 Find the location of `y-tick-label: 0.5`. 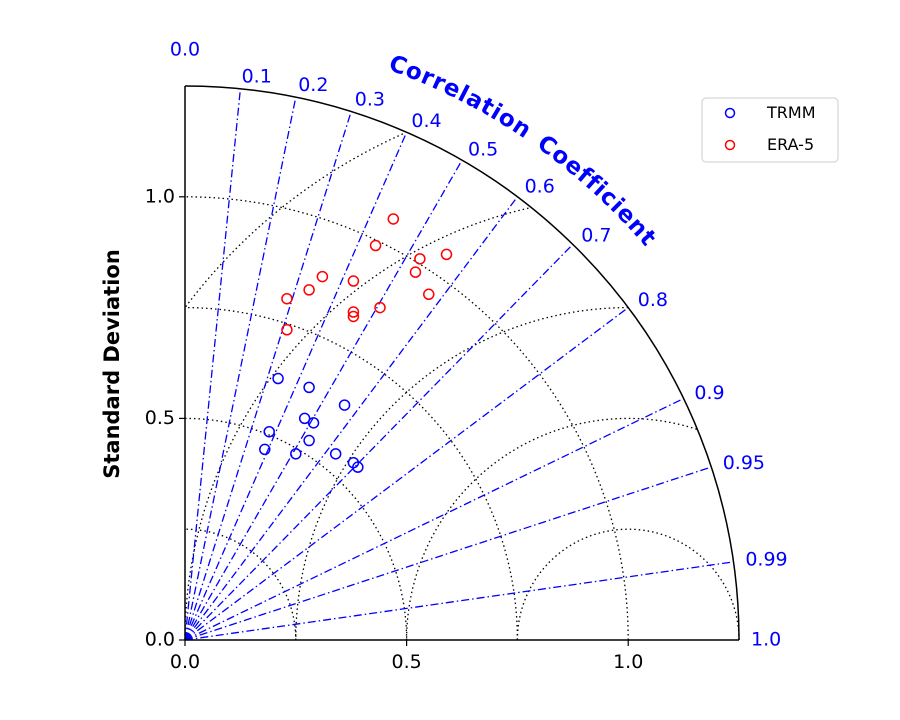

y-tick-label: 0.5 is located at coordinates (160, 418).